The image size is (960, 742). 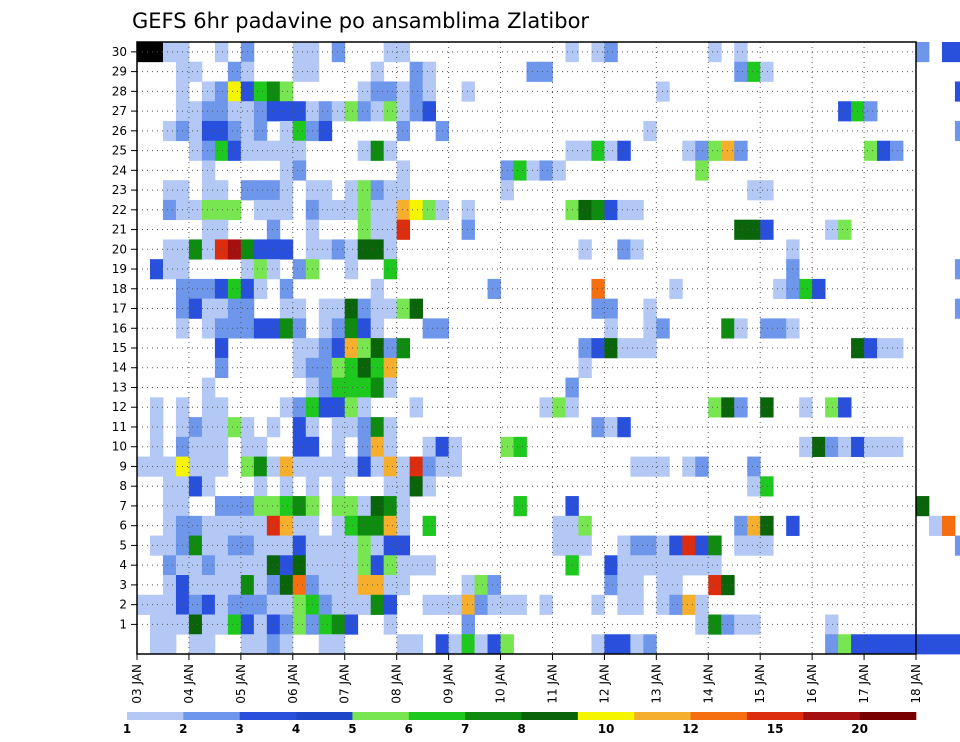 What do you see at coordinates (137, 684) in the screenshot?
I see `x-tick-label: 03 JAN` at bounding box center [137, 684].